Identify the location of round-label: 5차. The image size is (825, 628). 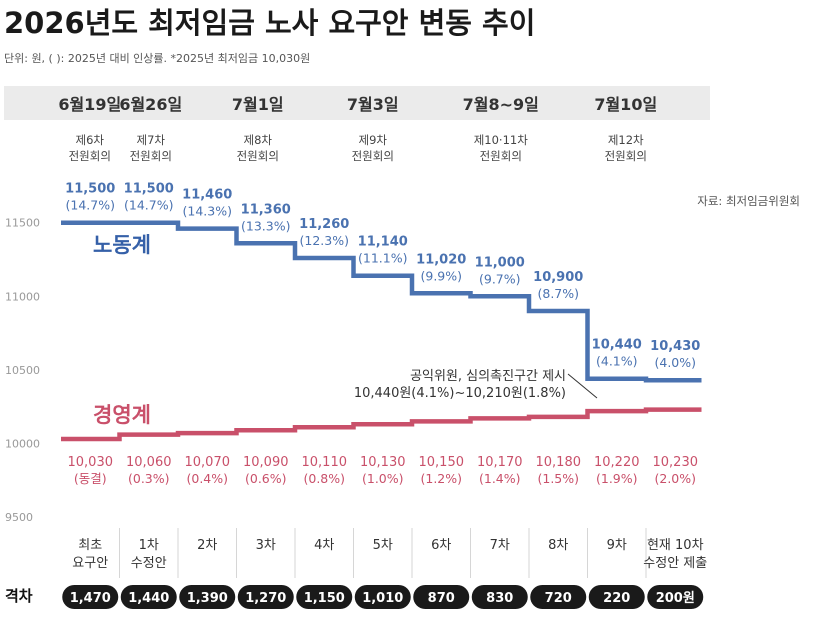
(383, 545).